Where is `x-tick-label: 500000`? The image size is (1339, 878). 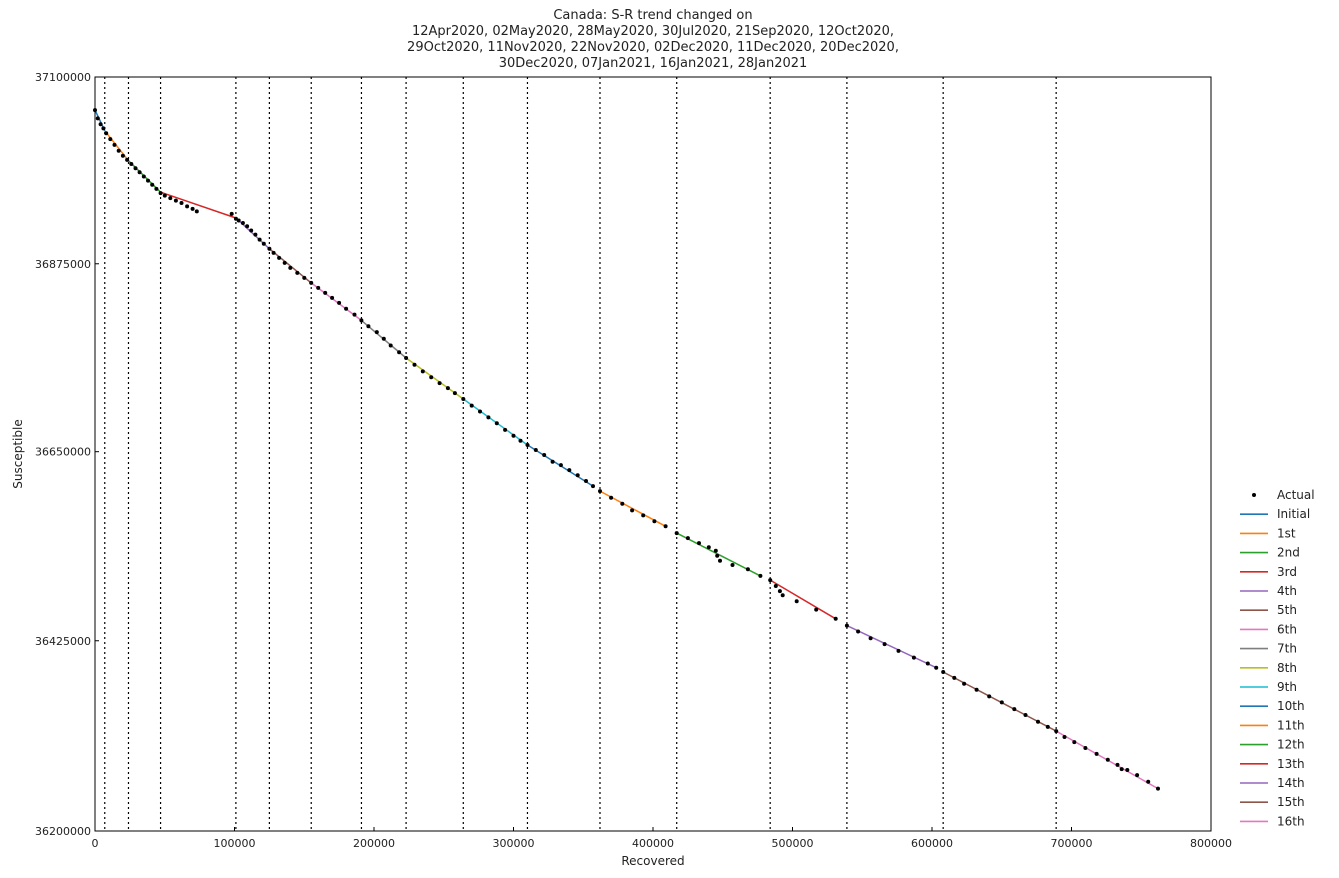
x-tick-label: 500000 is located at coordinates (793, 843).